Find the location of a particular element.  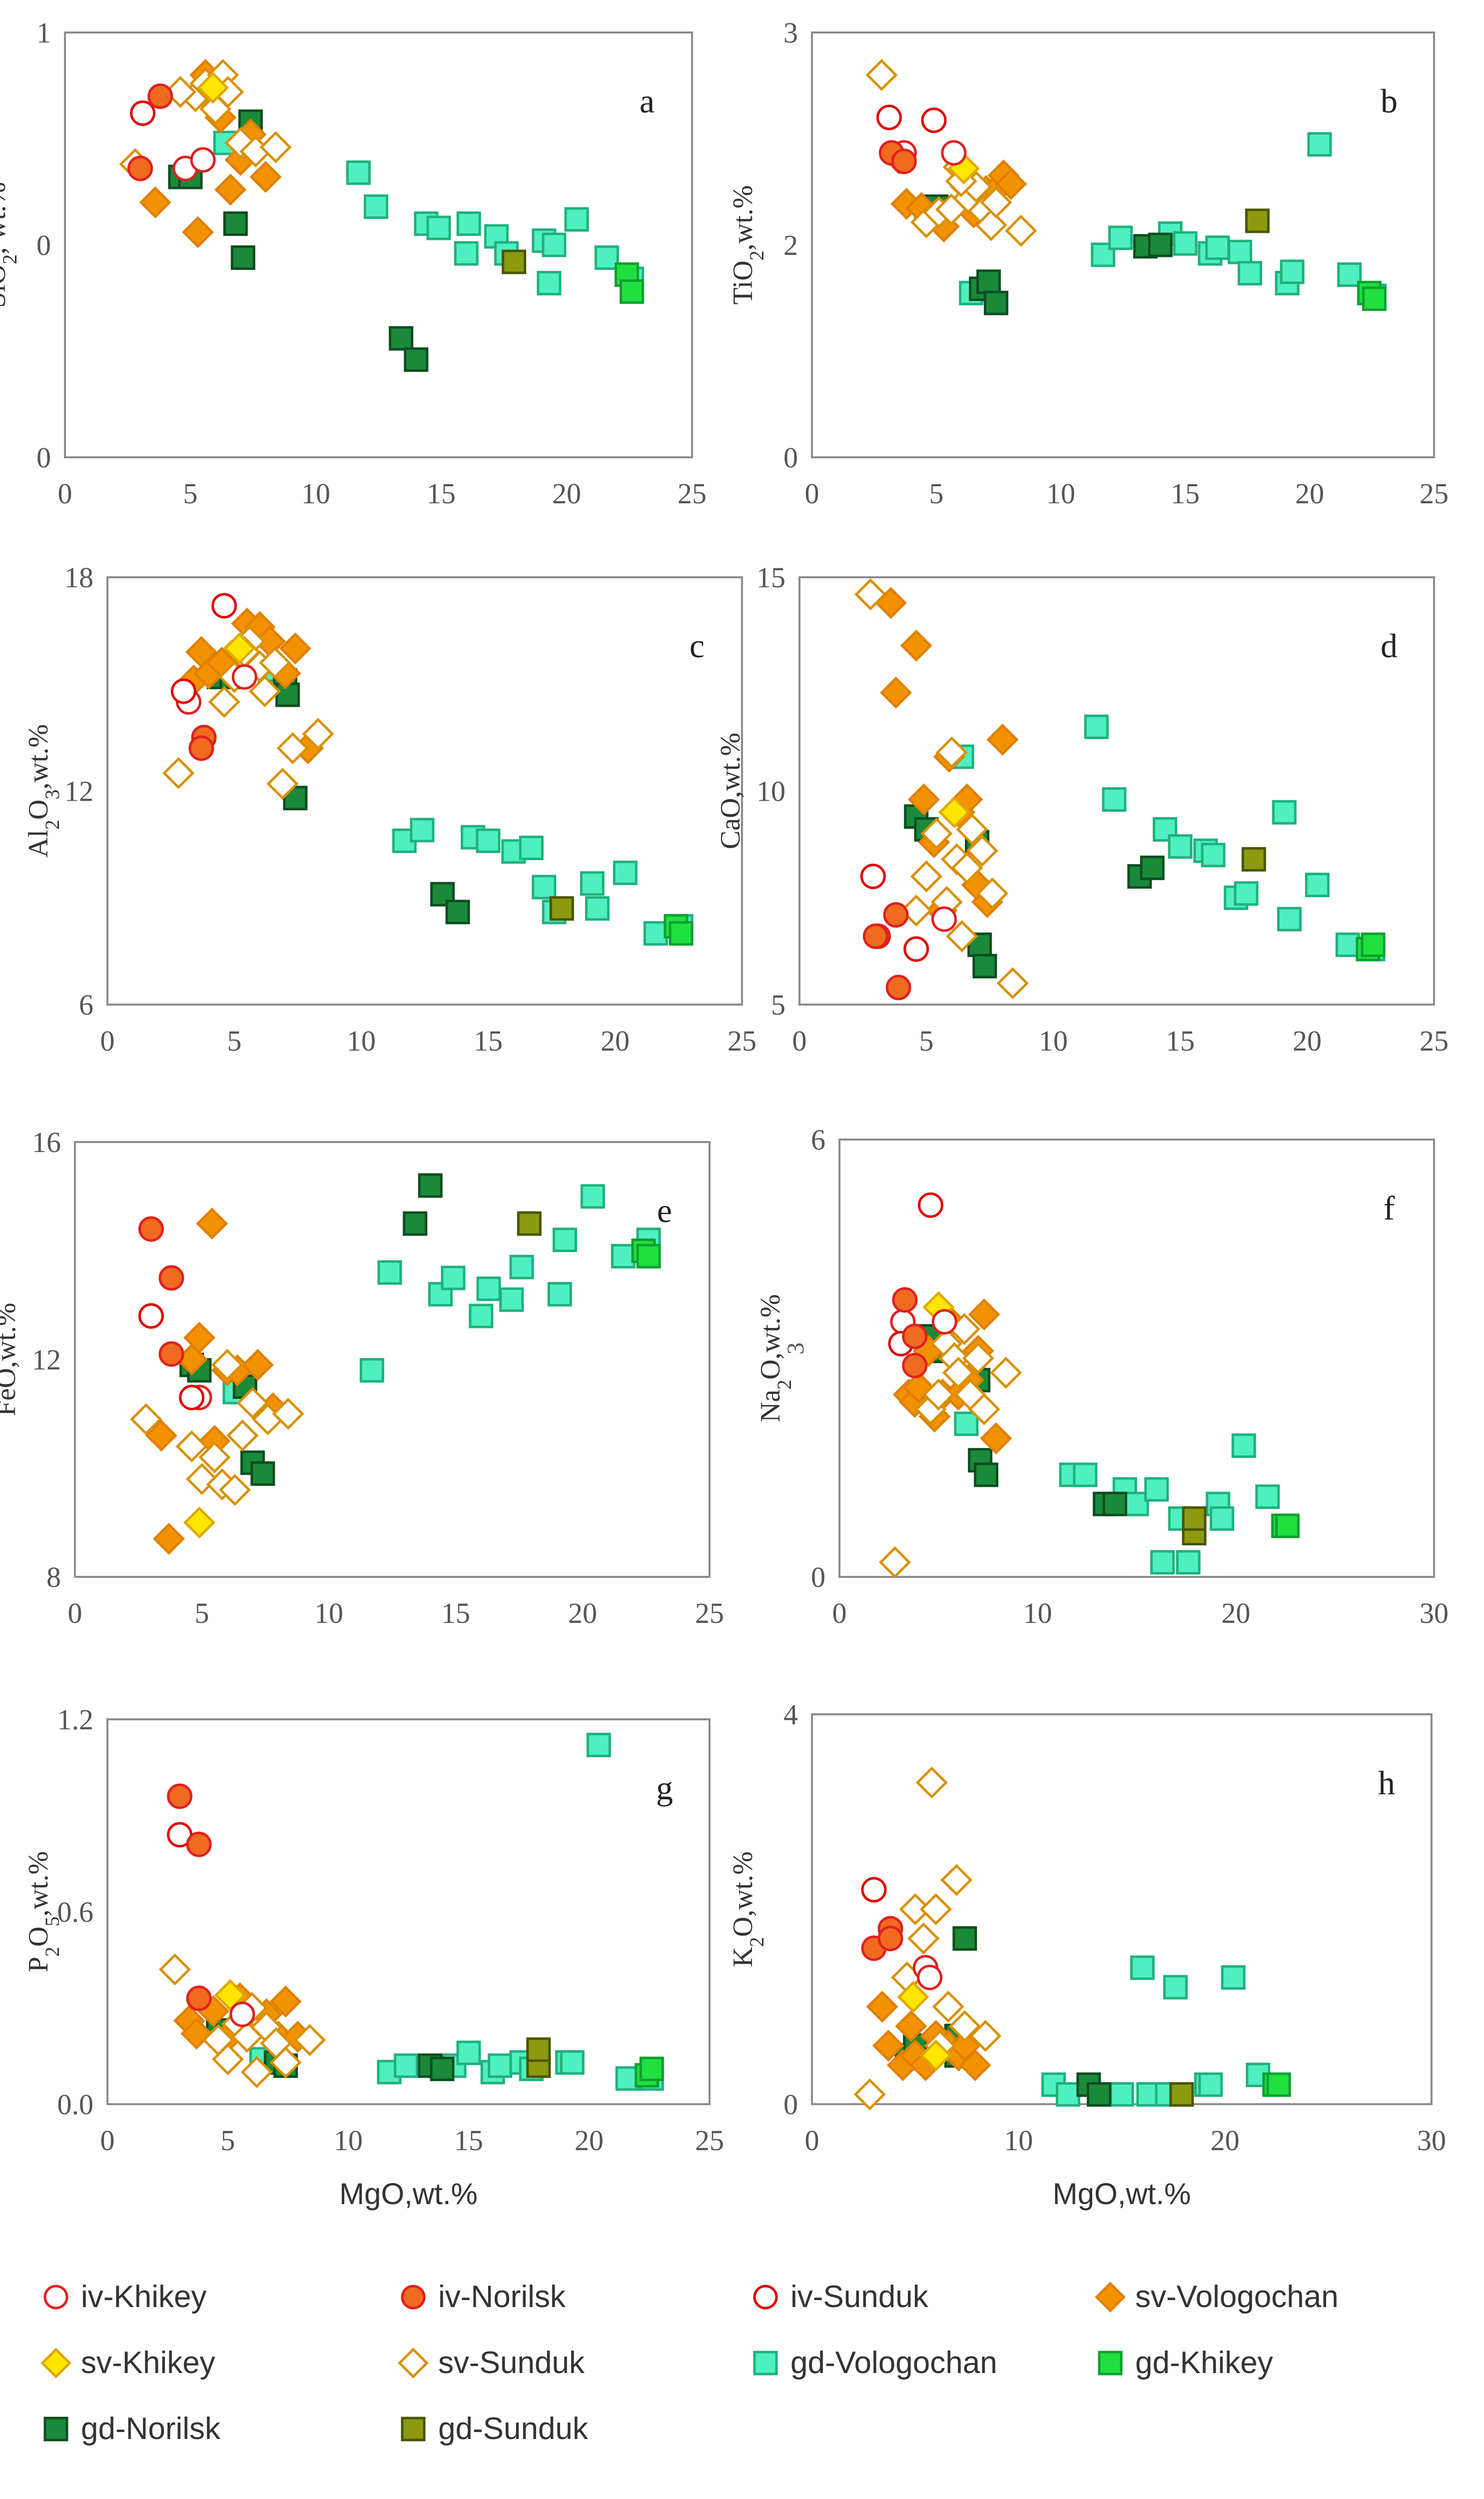

x-tick-label: 25 is located at coordinates (692, 493).